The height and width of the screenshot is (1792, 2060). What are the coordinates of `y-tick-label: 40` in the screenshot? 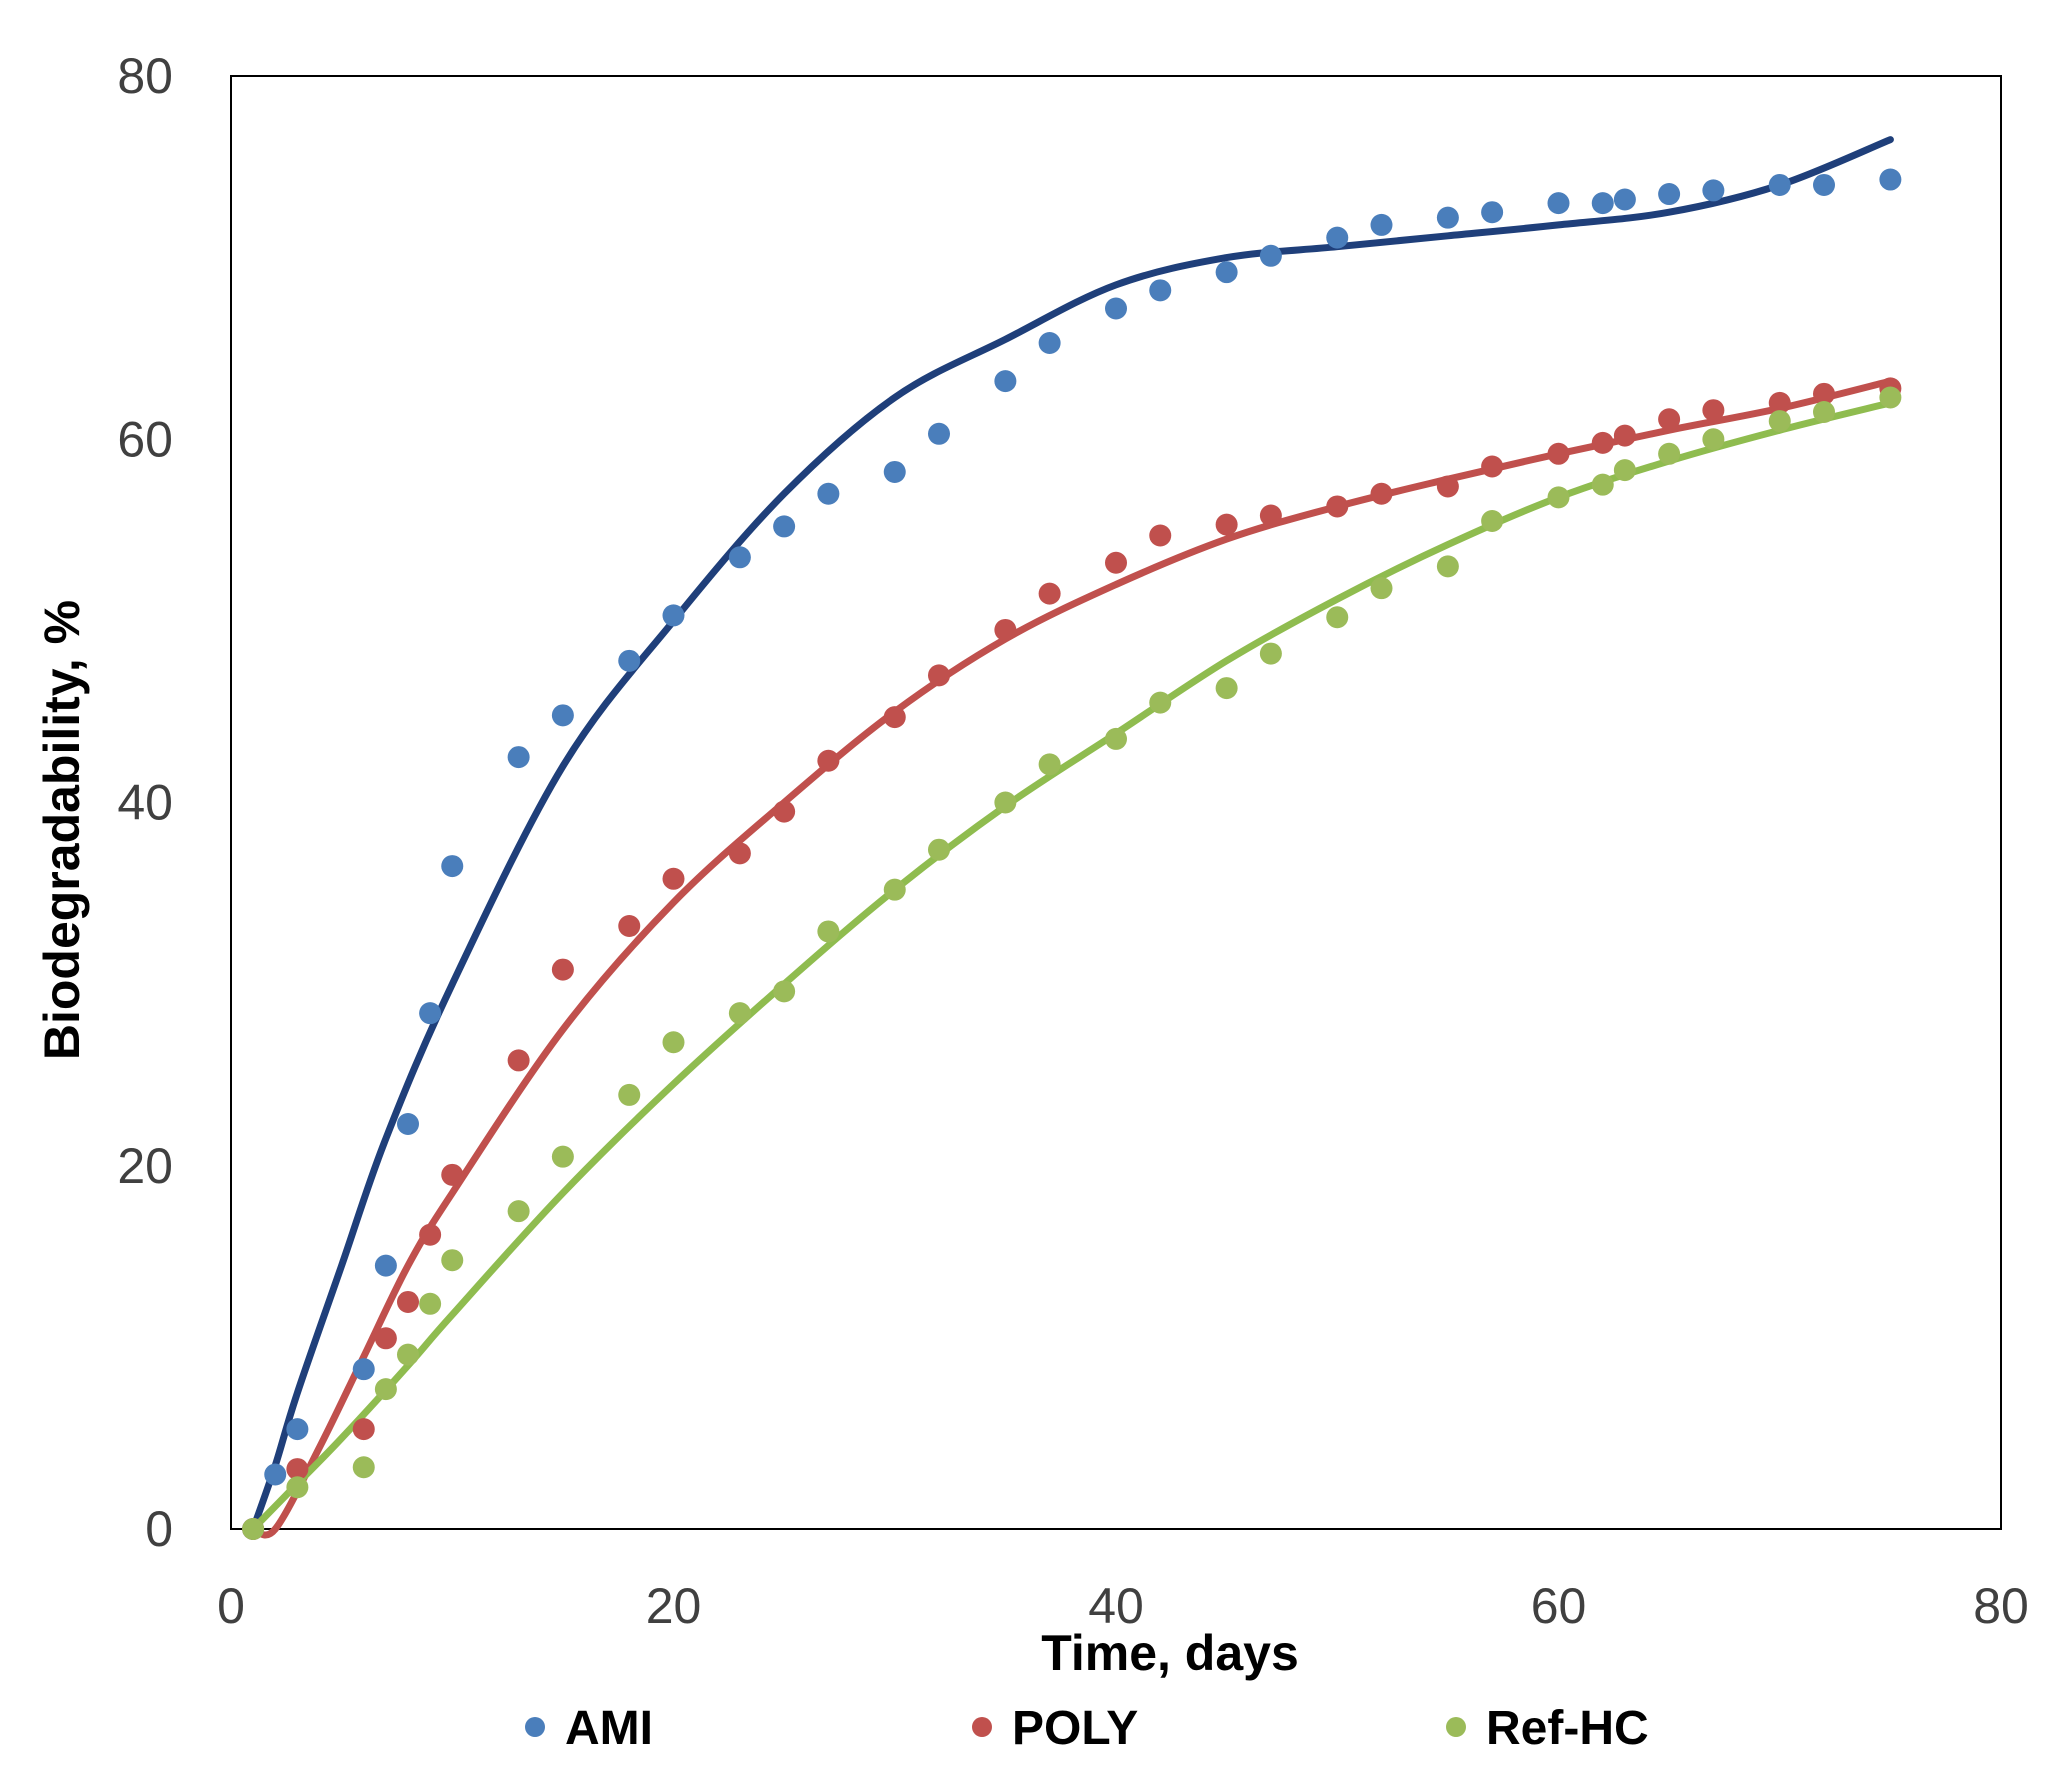 It's located at (145, 803).